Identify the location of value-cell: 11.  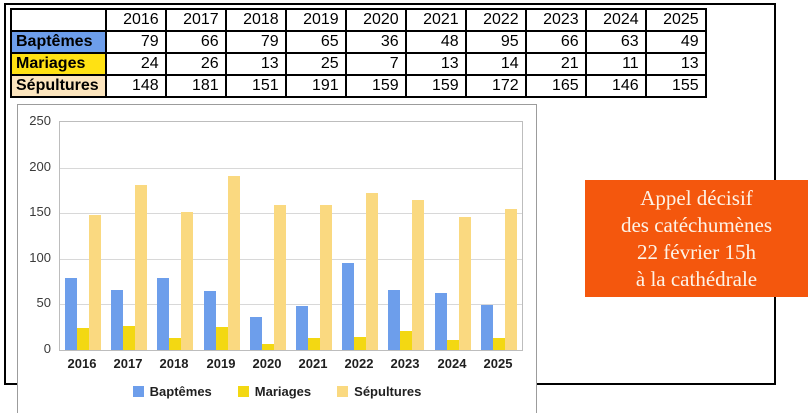
(615, 64).